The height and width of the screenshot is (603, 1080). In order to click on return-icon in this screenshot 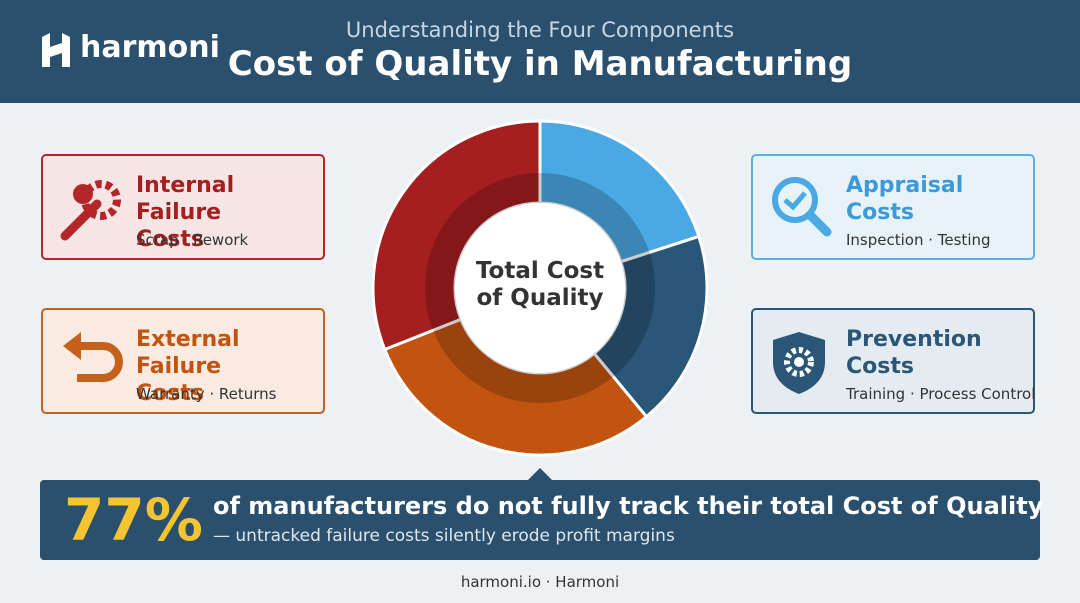, I will do `click(93, 357)`.